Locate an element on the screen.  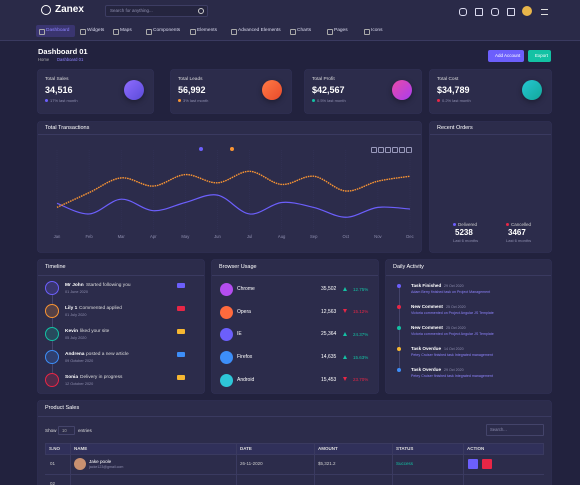
length-select is located at coordinates (66, 430).